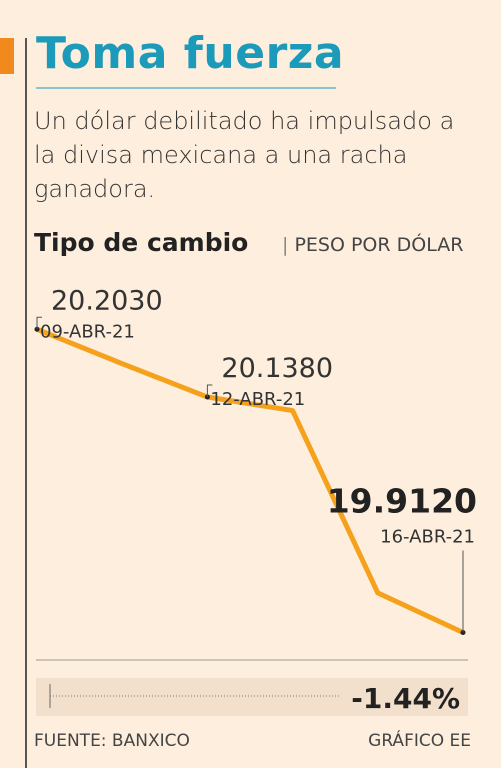 The height and width of the screenshot is (768, 501). I want to click on category-label: 09-ABR-21, so click(87, 331).